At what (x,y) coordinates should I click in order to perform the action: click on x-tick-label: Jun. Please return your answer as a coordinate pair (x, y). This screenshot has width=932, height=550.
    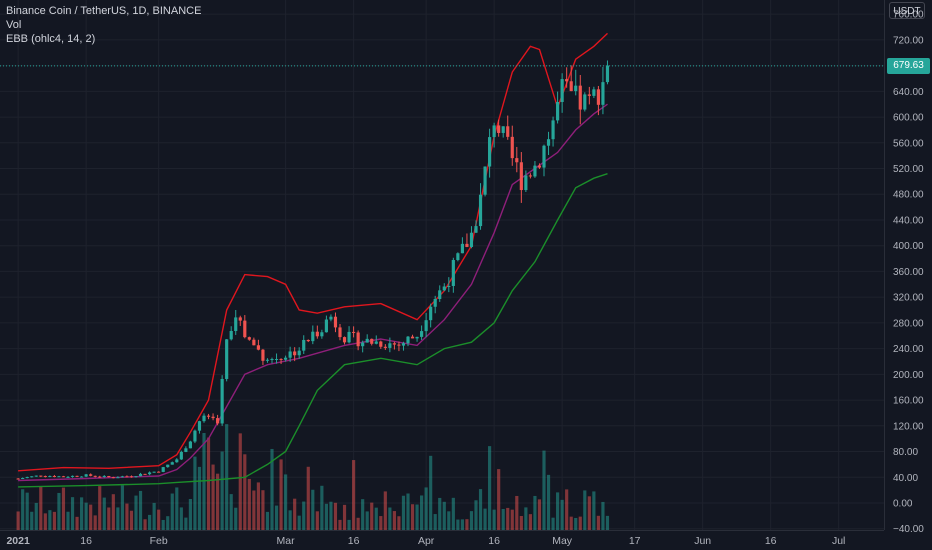
    Looking at the image, I should click on (702, 541).